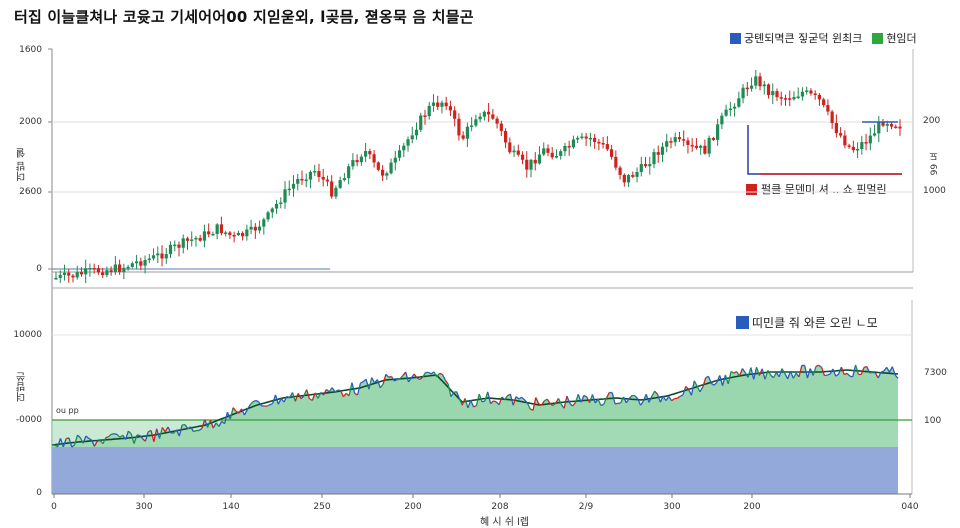  What do you see at coordinates (824, 189) in the screenshot?
I see `annotation-text: 펄클 문덴미 셔 .. 쇼 핀멀린` at bounding box center [824, 189].